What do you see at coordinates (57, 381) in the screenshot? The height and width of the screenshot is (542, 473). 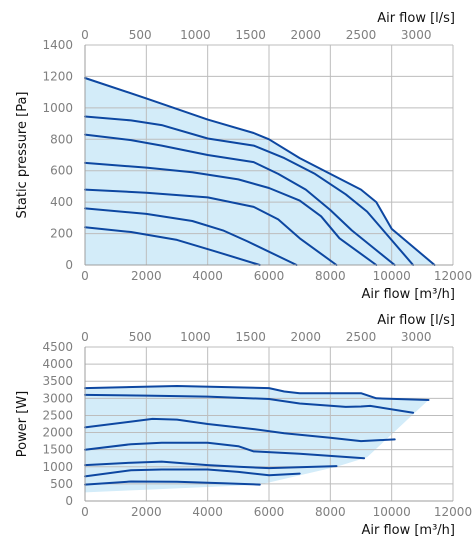 I see `y-tick-label: 3500` at bounding box center [57, 381].